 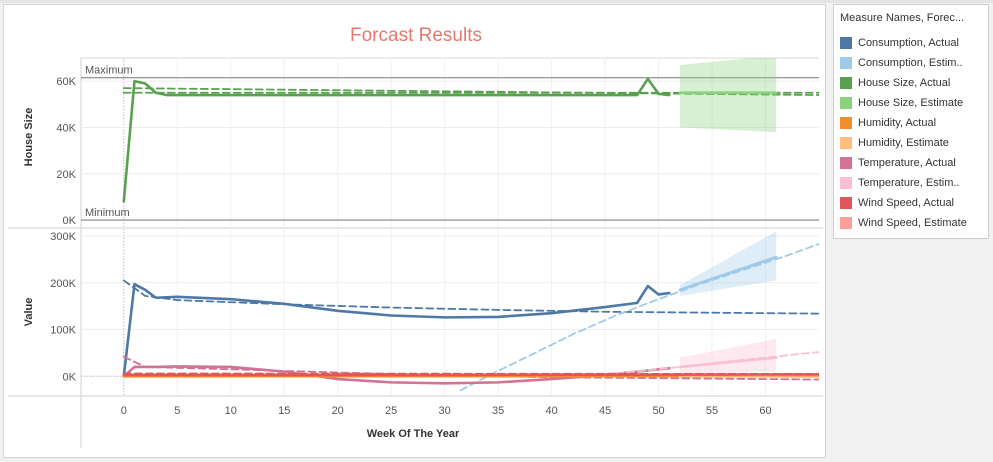 I want to click on bottom-y-tick-label: 100K, so click(x=63, y=331).